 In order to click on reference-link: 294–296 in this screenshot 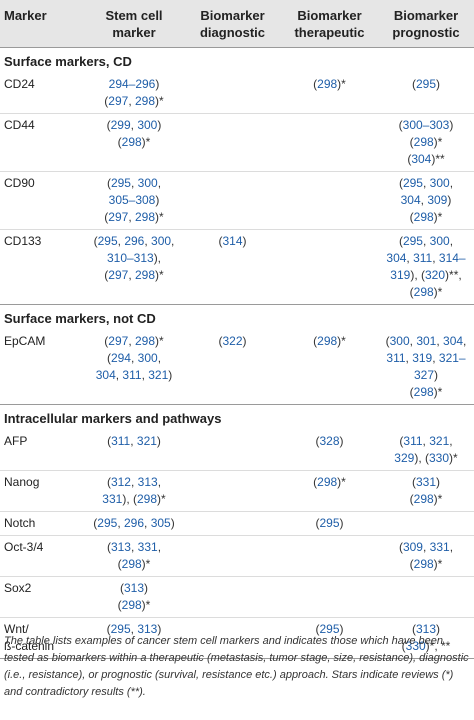, I will do `click(132, 84)`.